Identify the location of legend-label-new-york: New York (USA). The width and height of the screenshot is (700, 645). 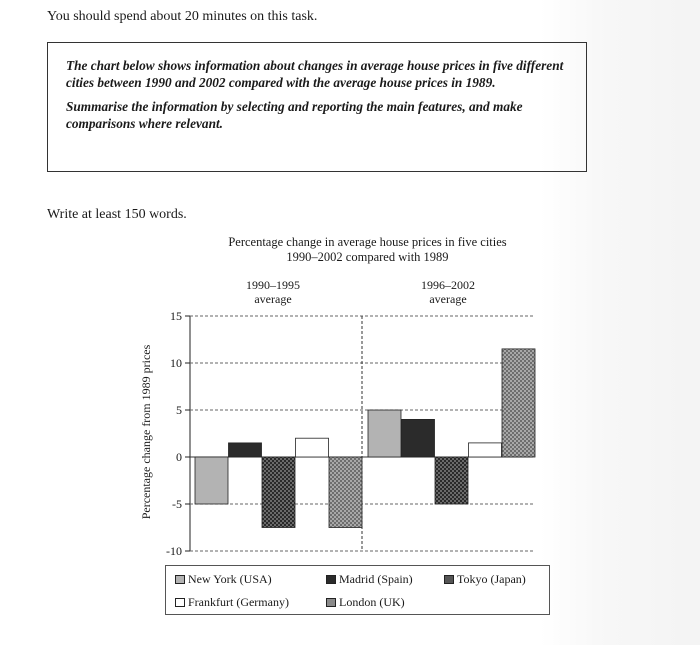
(230, 579).